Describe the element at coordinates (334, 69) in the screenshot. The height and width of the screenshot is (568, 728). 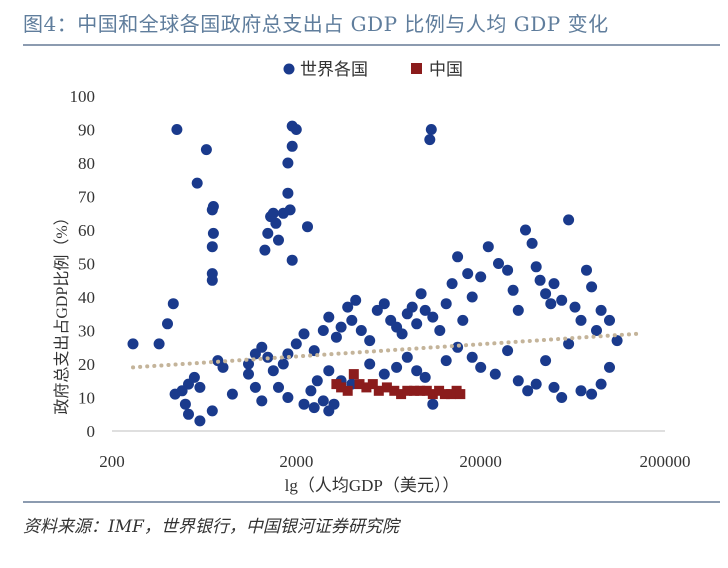
I see `legend-world-label: 世界各国` at that location.